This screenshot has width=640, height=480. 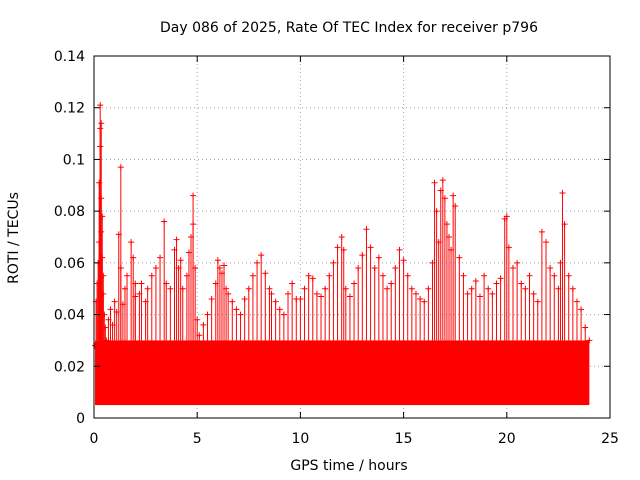 I want to click on y-tick-label: 0.12, so click(x=69, y=109).